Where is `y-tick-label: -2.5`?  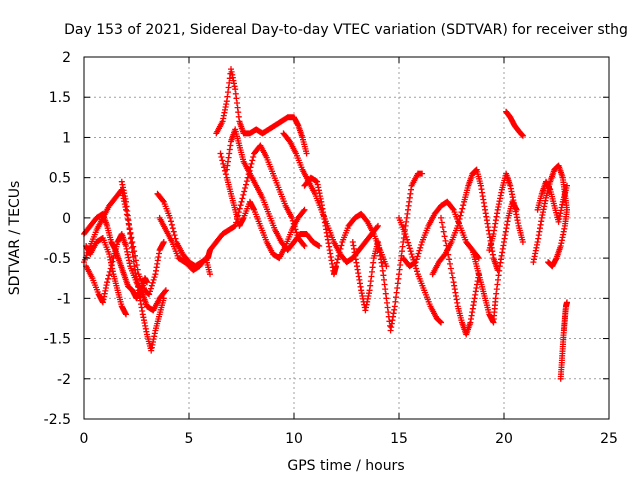 y-tick-label: -2.5 is located at coordinates (57, 420).